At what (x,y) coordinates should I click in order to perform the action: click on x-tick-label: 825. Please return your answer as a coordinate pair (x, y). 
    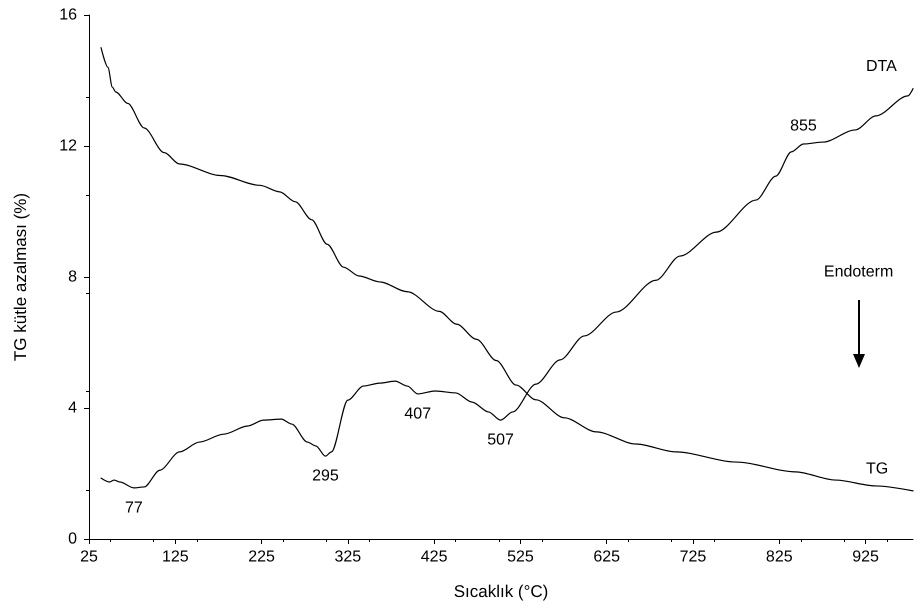
    Looking at the image, I should click on (779, 557).